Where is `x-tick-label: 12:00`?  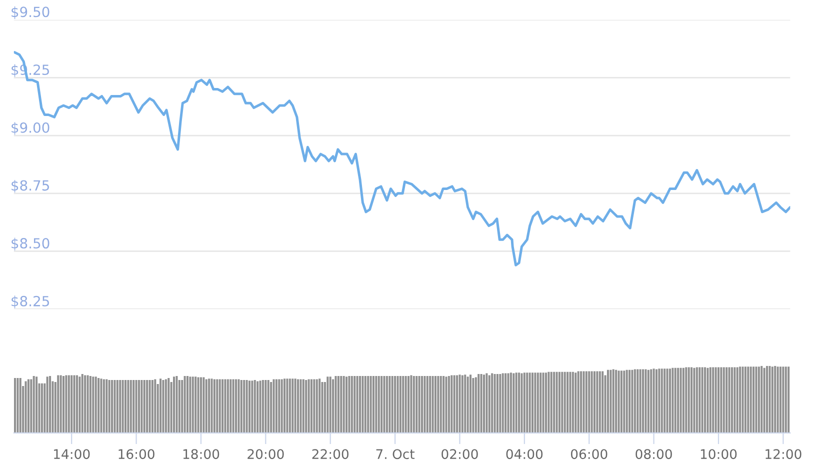
x-tick-label: 12:00 is located at coordinates (784, 454).